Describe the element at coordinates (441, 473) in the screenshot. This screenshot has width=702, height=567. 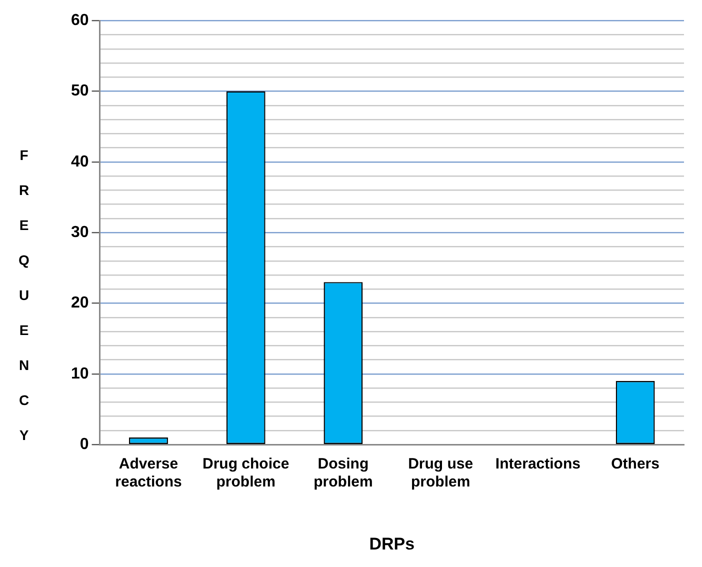
I see `x-tick-label: Drug use problem` at that location.